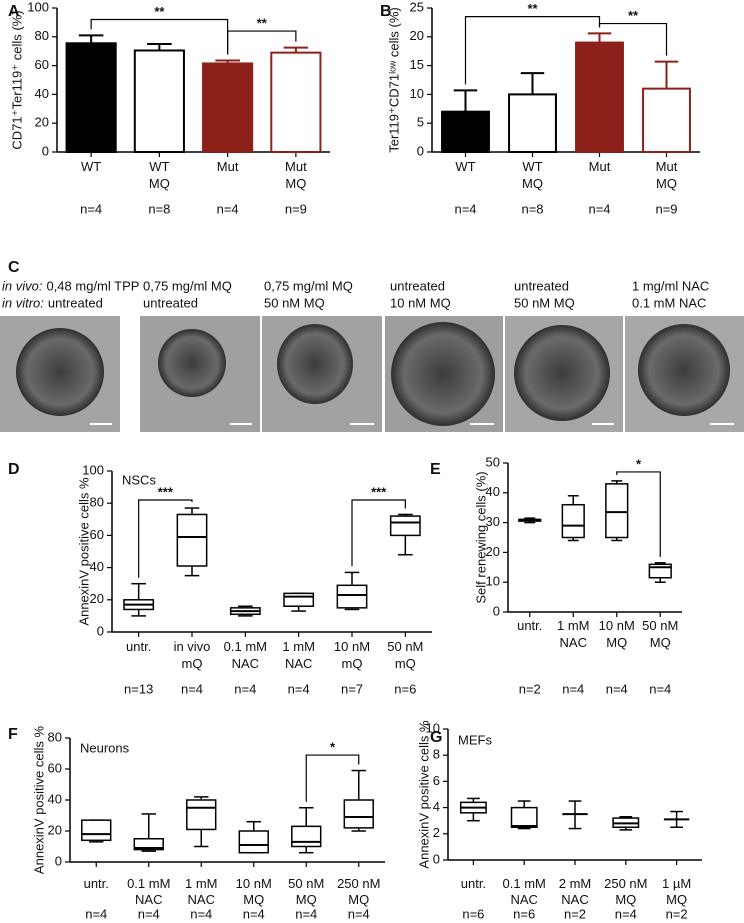  I want to click on x-tick-label: 10 nM MQ, so click(254, 891).